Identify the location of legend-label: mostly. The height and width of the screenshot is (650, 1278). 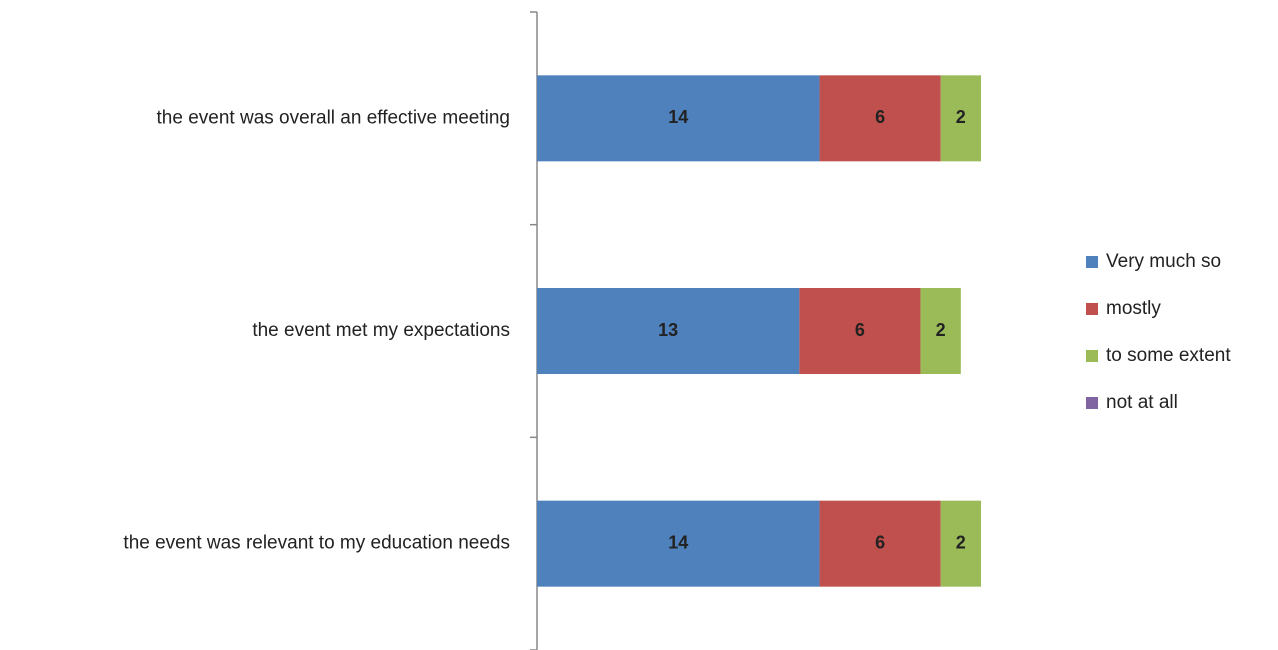
(1133, 308).